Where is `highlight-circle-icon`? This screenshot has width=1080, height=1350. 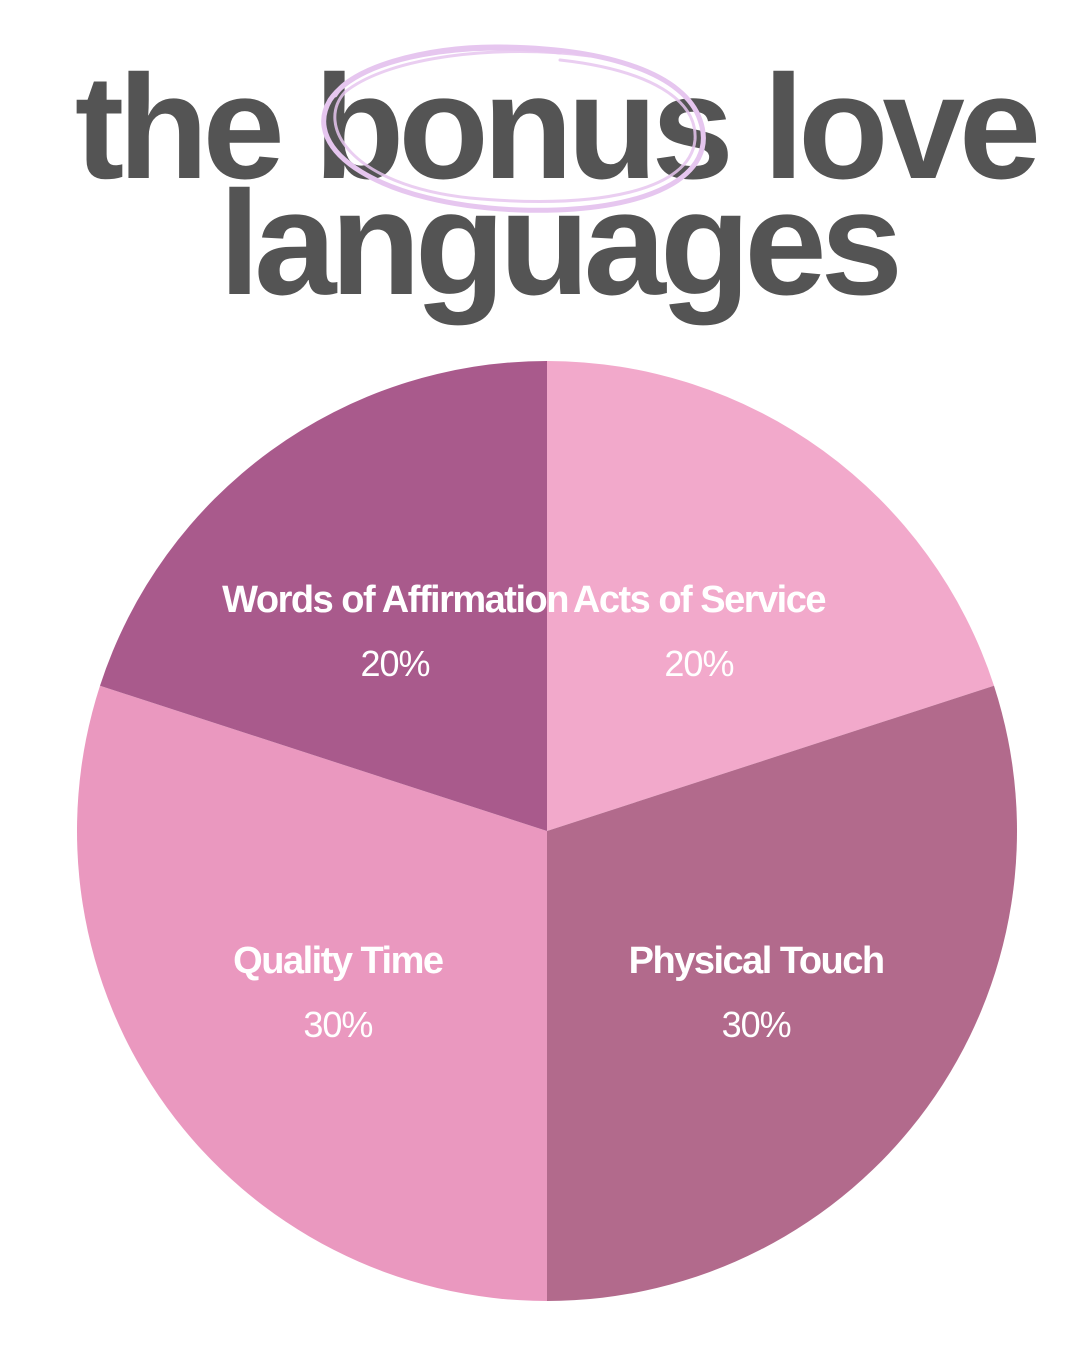
highlight-circle-icon is located at coordinates (513, 128).